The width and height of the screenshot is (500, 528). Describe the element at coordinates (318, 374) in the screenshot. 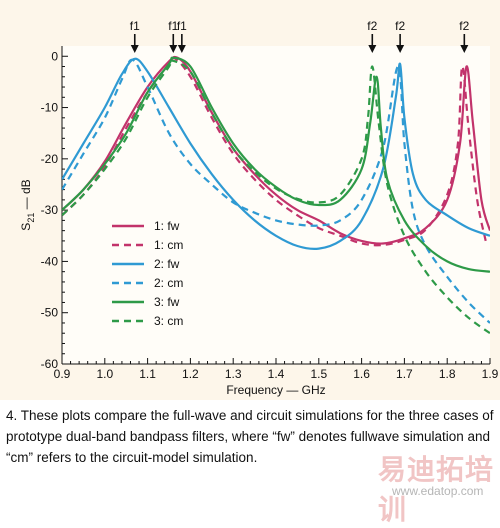

I see `x-tick-label: 1.5` at that location.